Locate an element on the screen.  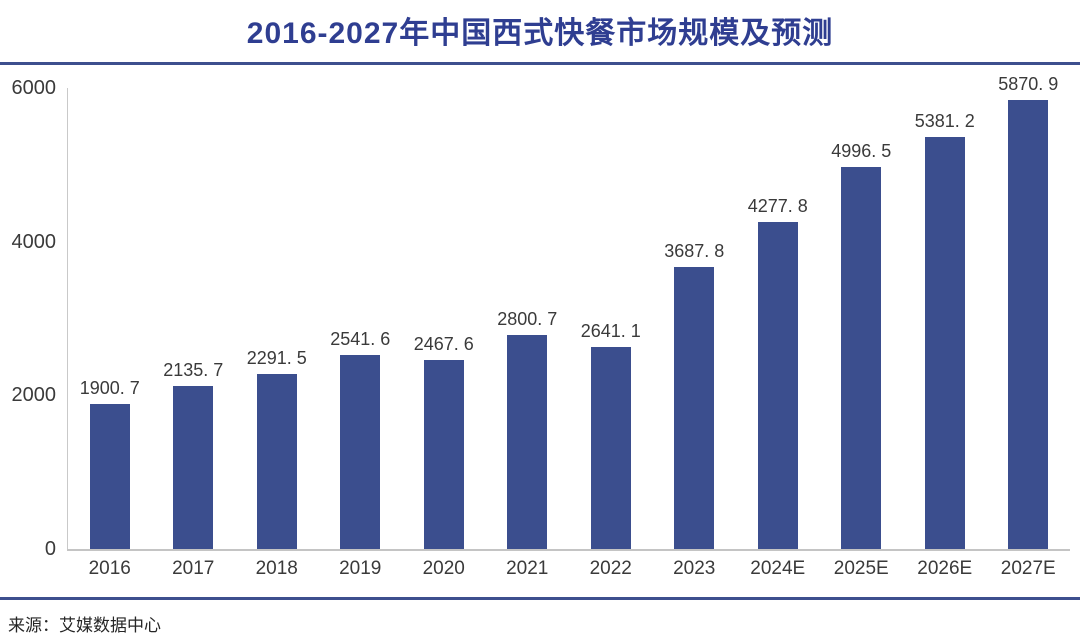
bar-column: 5870. 9 is located at coordinates (1029, 311).